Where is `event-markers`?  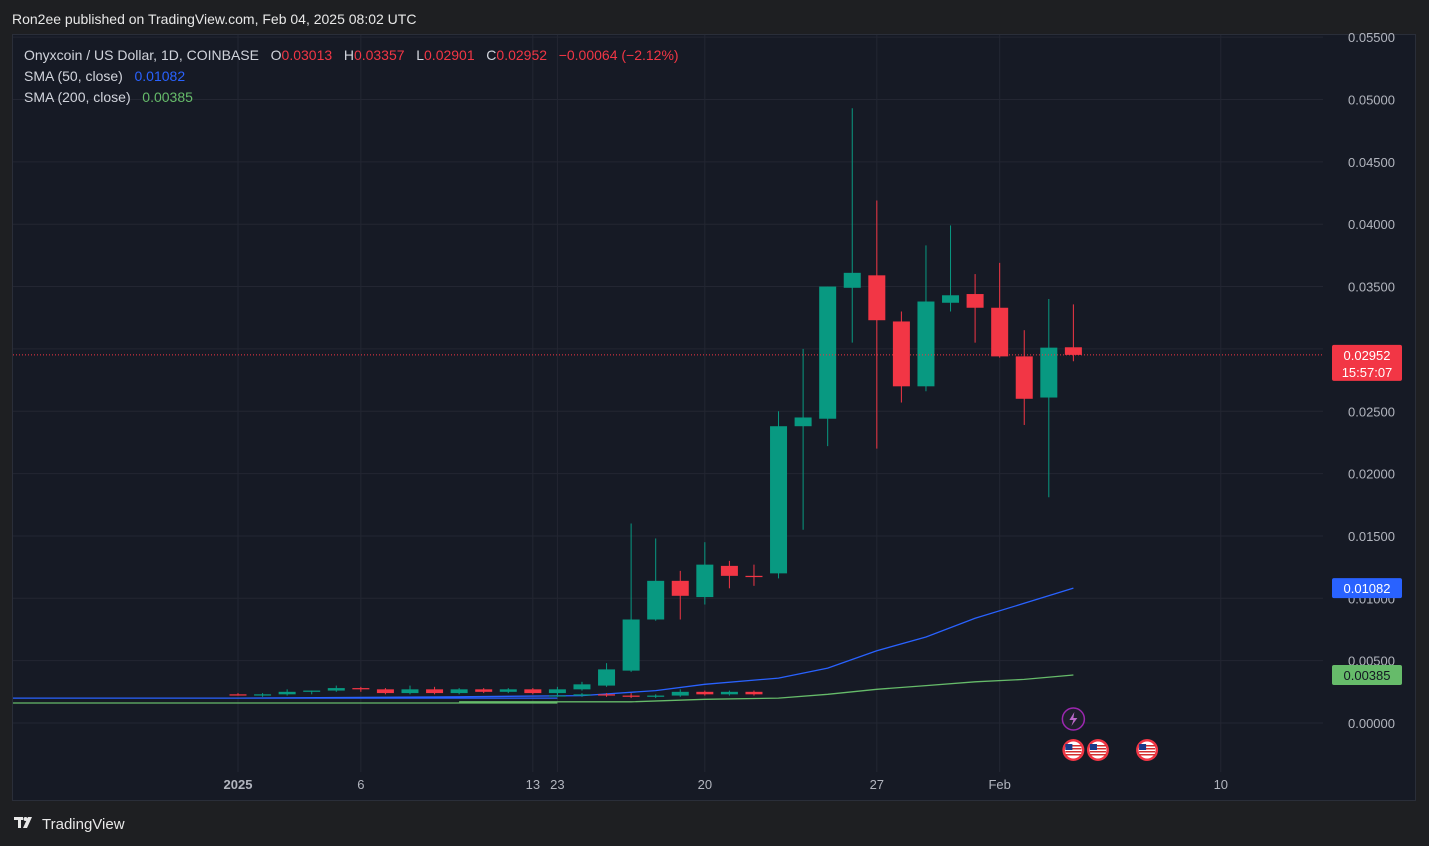 event-markers is located at coordinates (1110, 734).